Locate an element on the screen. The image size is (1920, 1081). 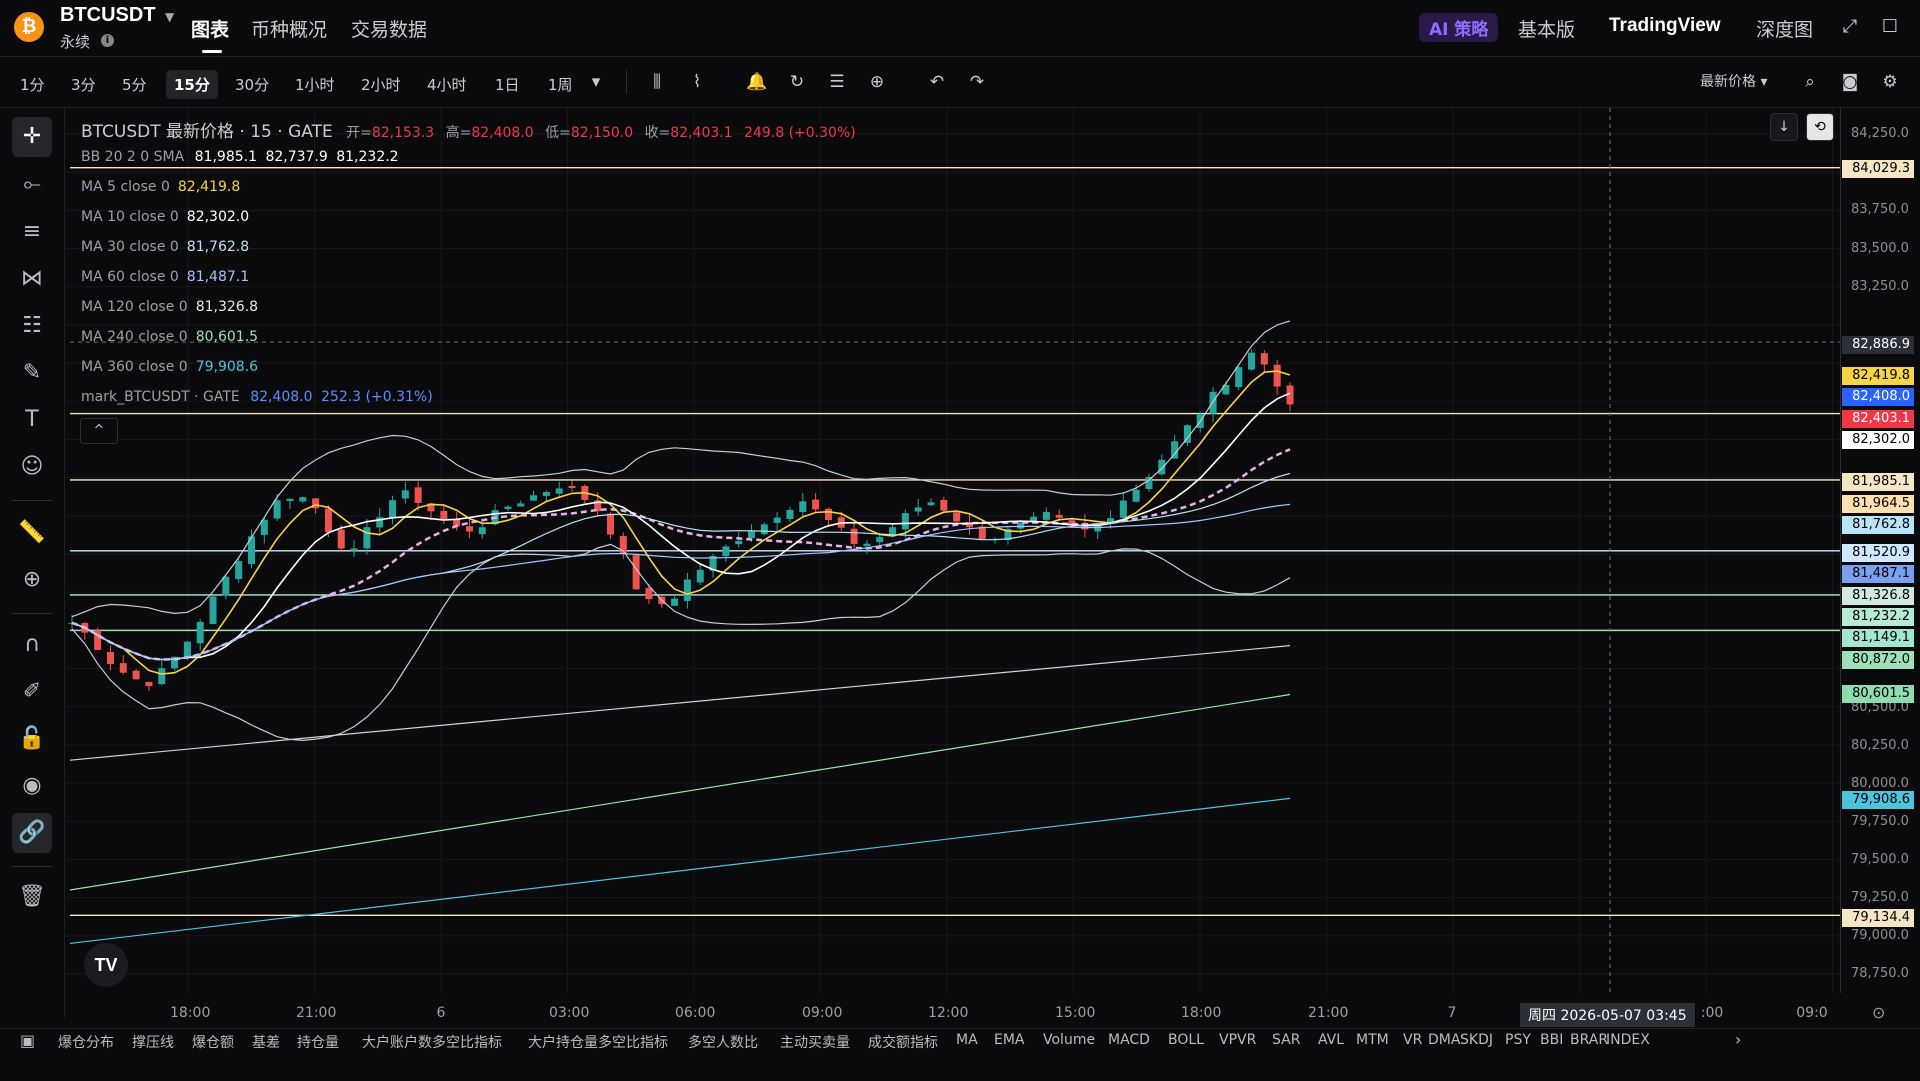
legend-ma: MA 5 close 0 82,419.8 is located at coordinates (160, 187).